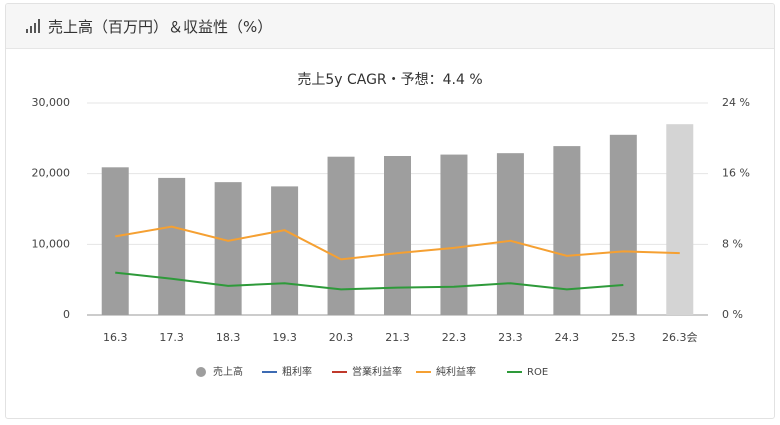 The image size is (780, 425). Describe the element at coordinates (51, 102) in the screenshot. I see `y-tick-label: 30,000` at that location.